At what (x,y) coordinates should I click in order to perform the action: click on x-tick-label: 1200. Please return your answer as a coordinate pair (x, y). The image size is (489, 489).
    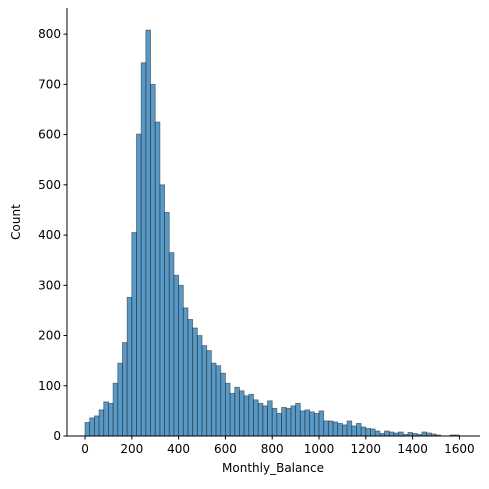
    Looking at the image, I should click on (366, 449).